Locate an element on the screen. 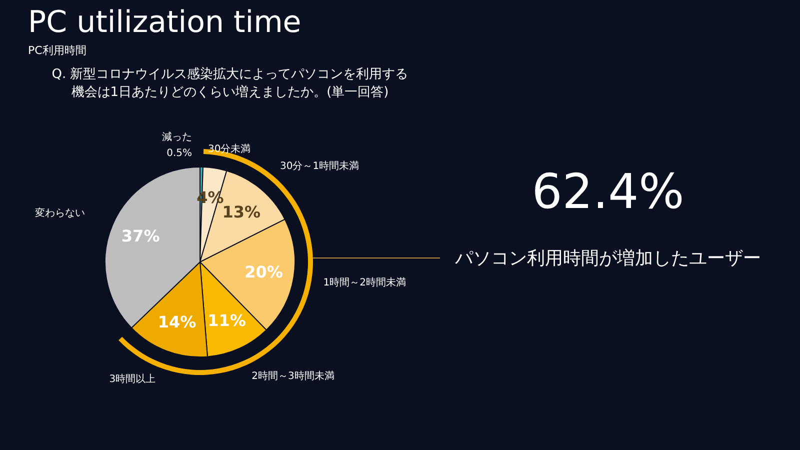 This screenshot has height=450, width=800. data-label: 0.5% is located at coordinates (179, 153).